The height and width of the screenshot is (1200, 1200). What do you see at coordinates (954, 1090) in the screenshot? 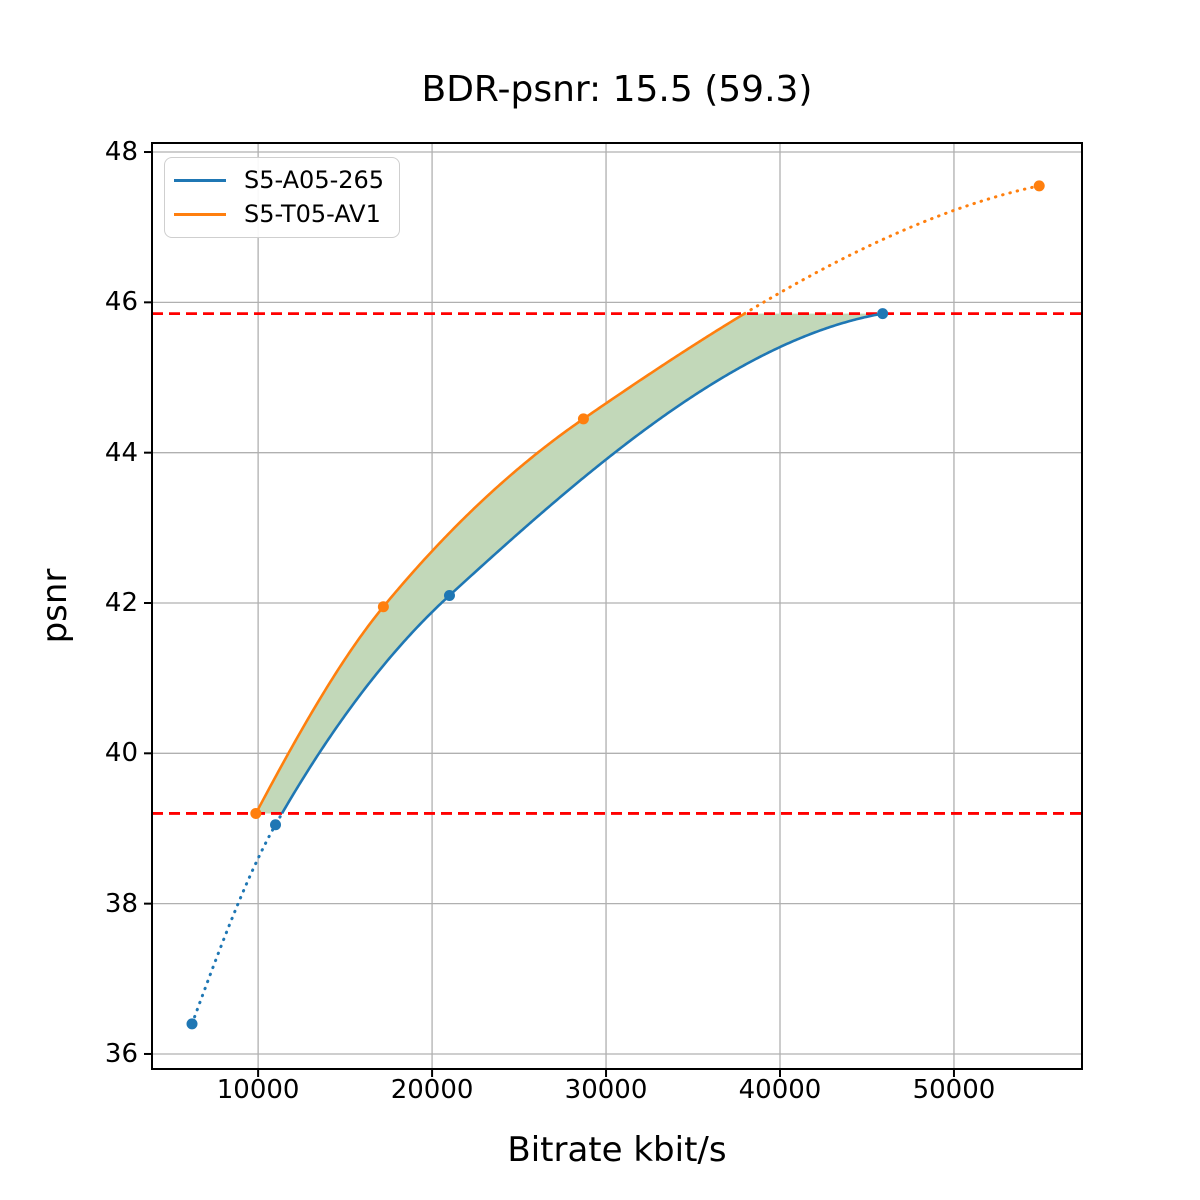
I see `x-tick-label: 50000` at bounding box center [954, 1090].